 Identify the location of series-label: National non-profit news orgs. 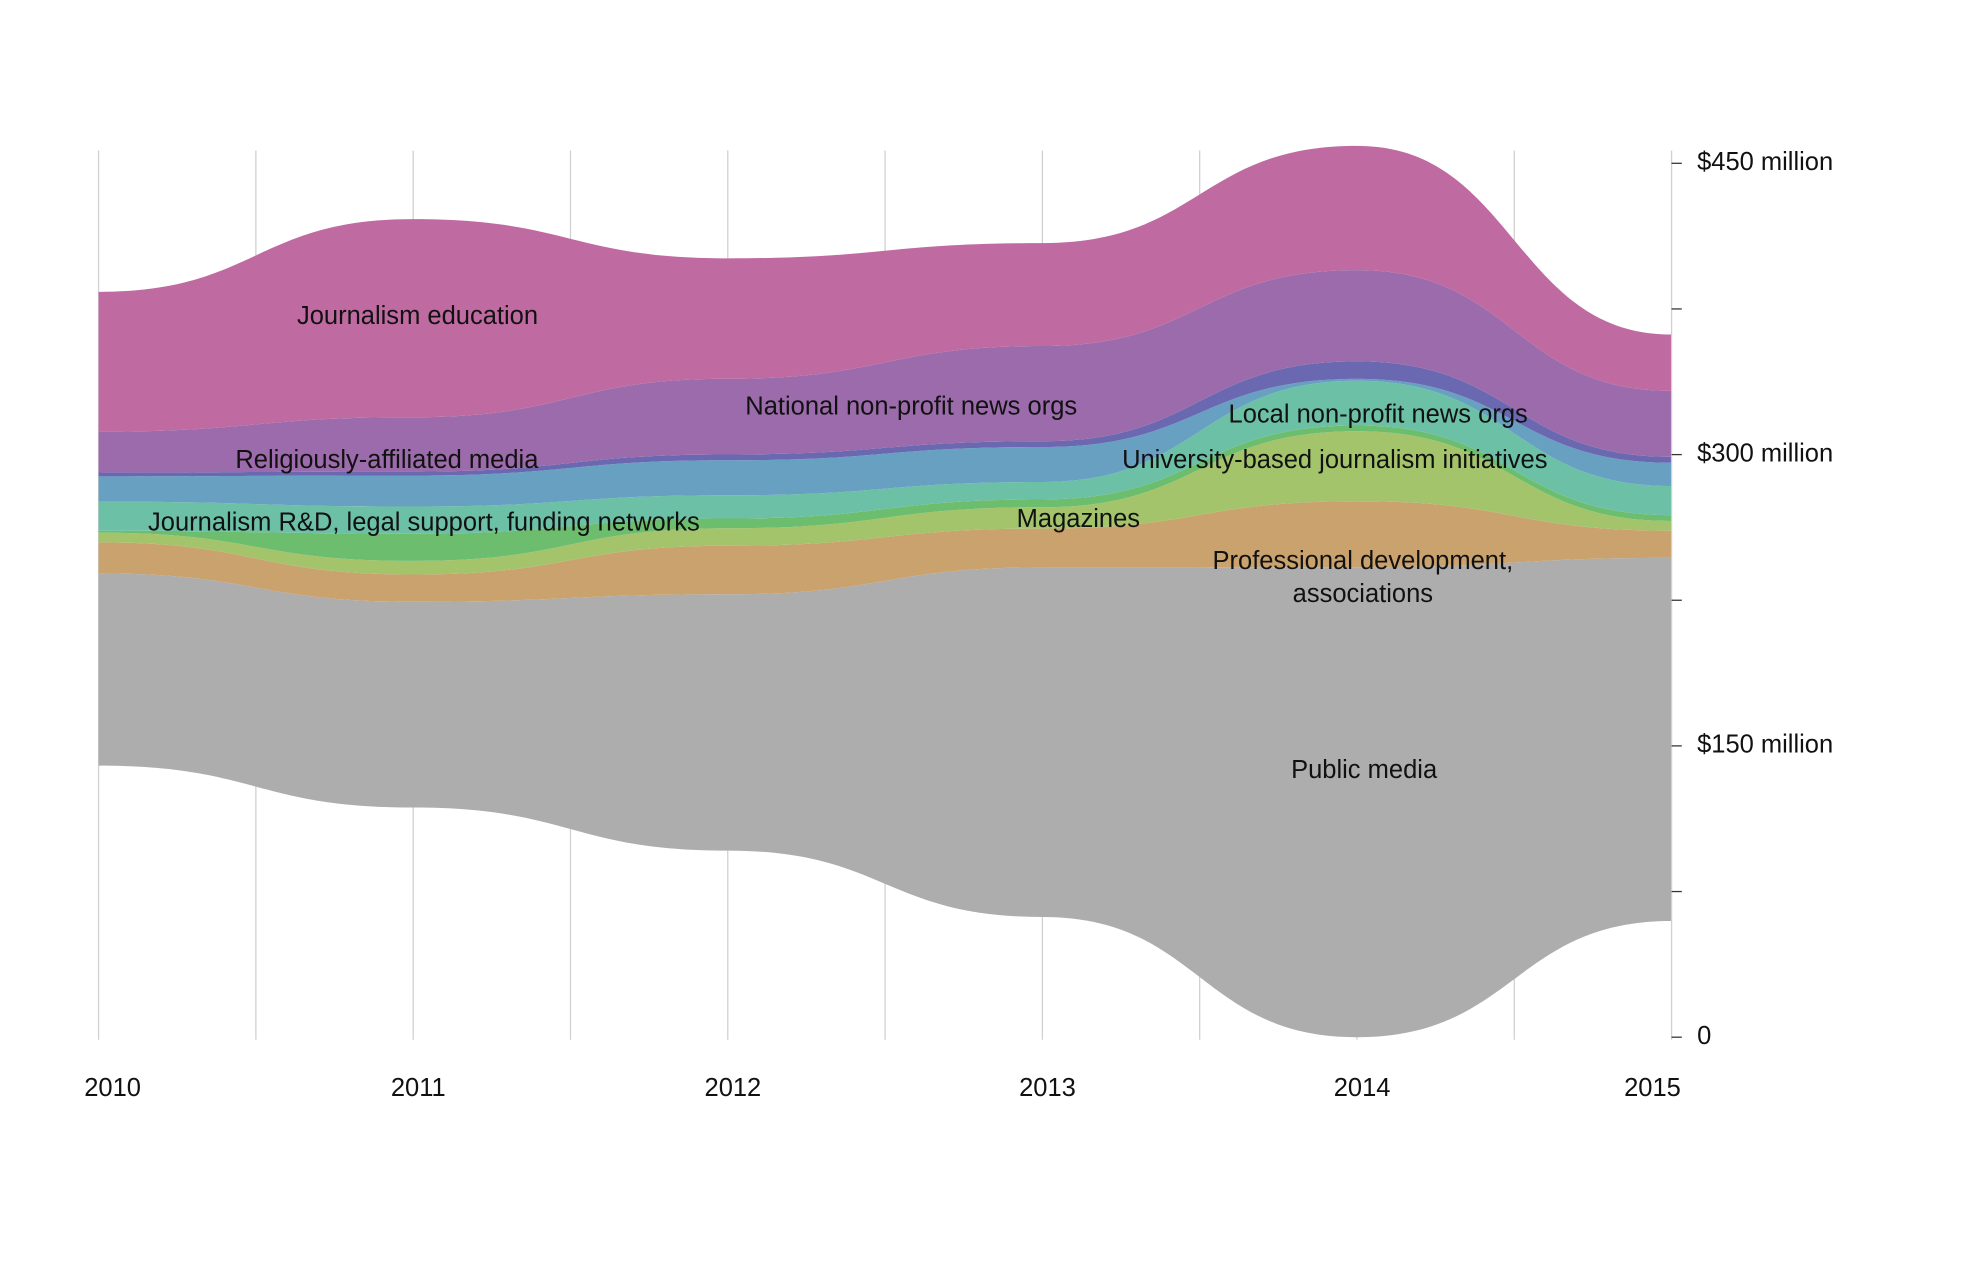
(911, 406).